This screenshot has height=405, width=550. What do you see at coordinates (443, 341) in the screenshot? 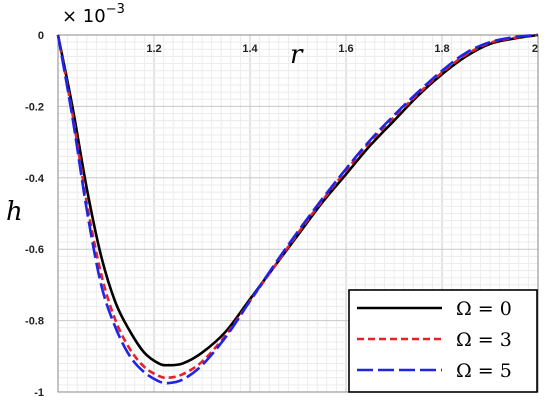
I see `legend: Ω = 0 Ω = 3 Ω = 5` at bounding box center [443, 341].